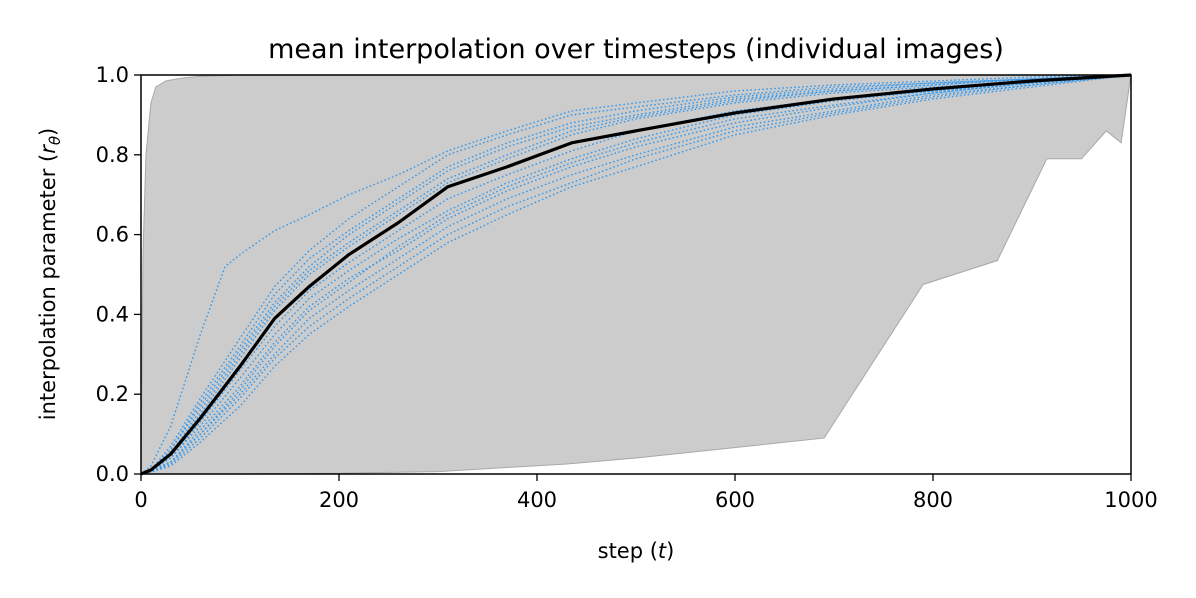 The width and height of the screenshot is (1196, 598). What do you see at coordinates (118, 274) in the screenshot?
I see `y-axis: 0.0 0.2 0.4 0.6 0.8 1.0` at bounding box center [118, 274].